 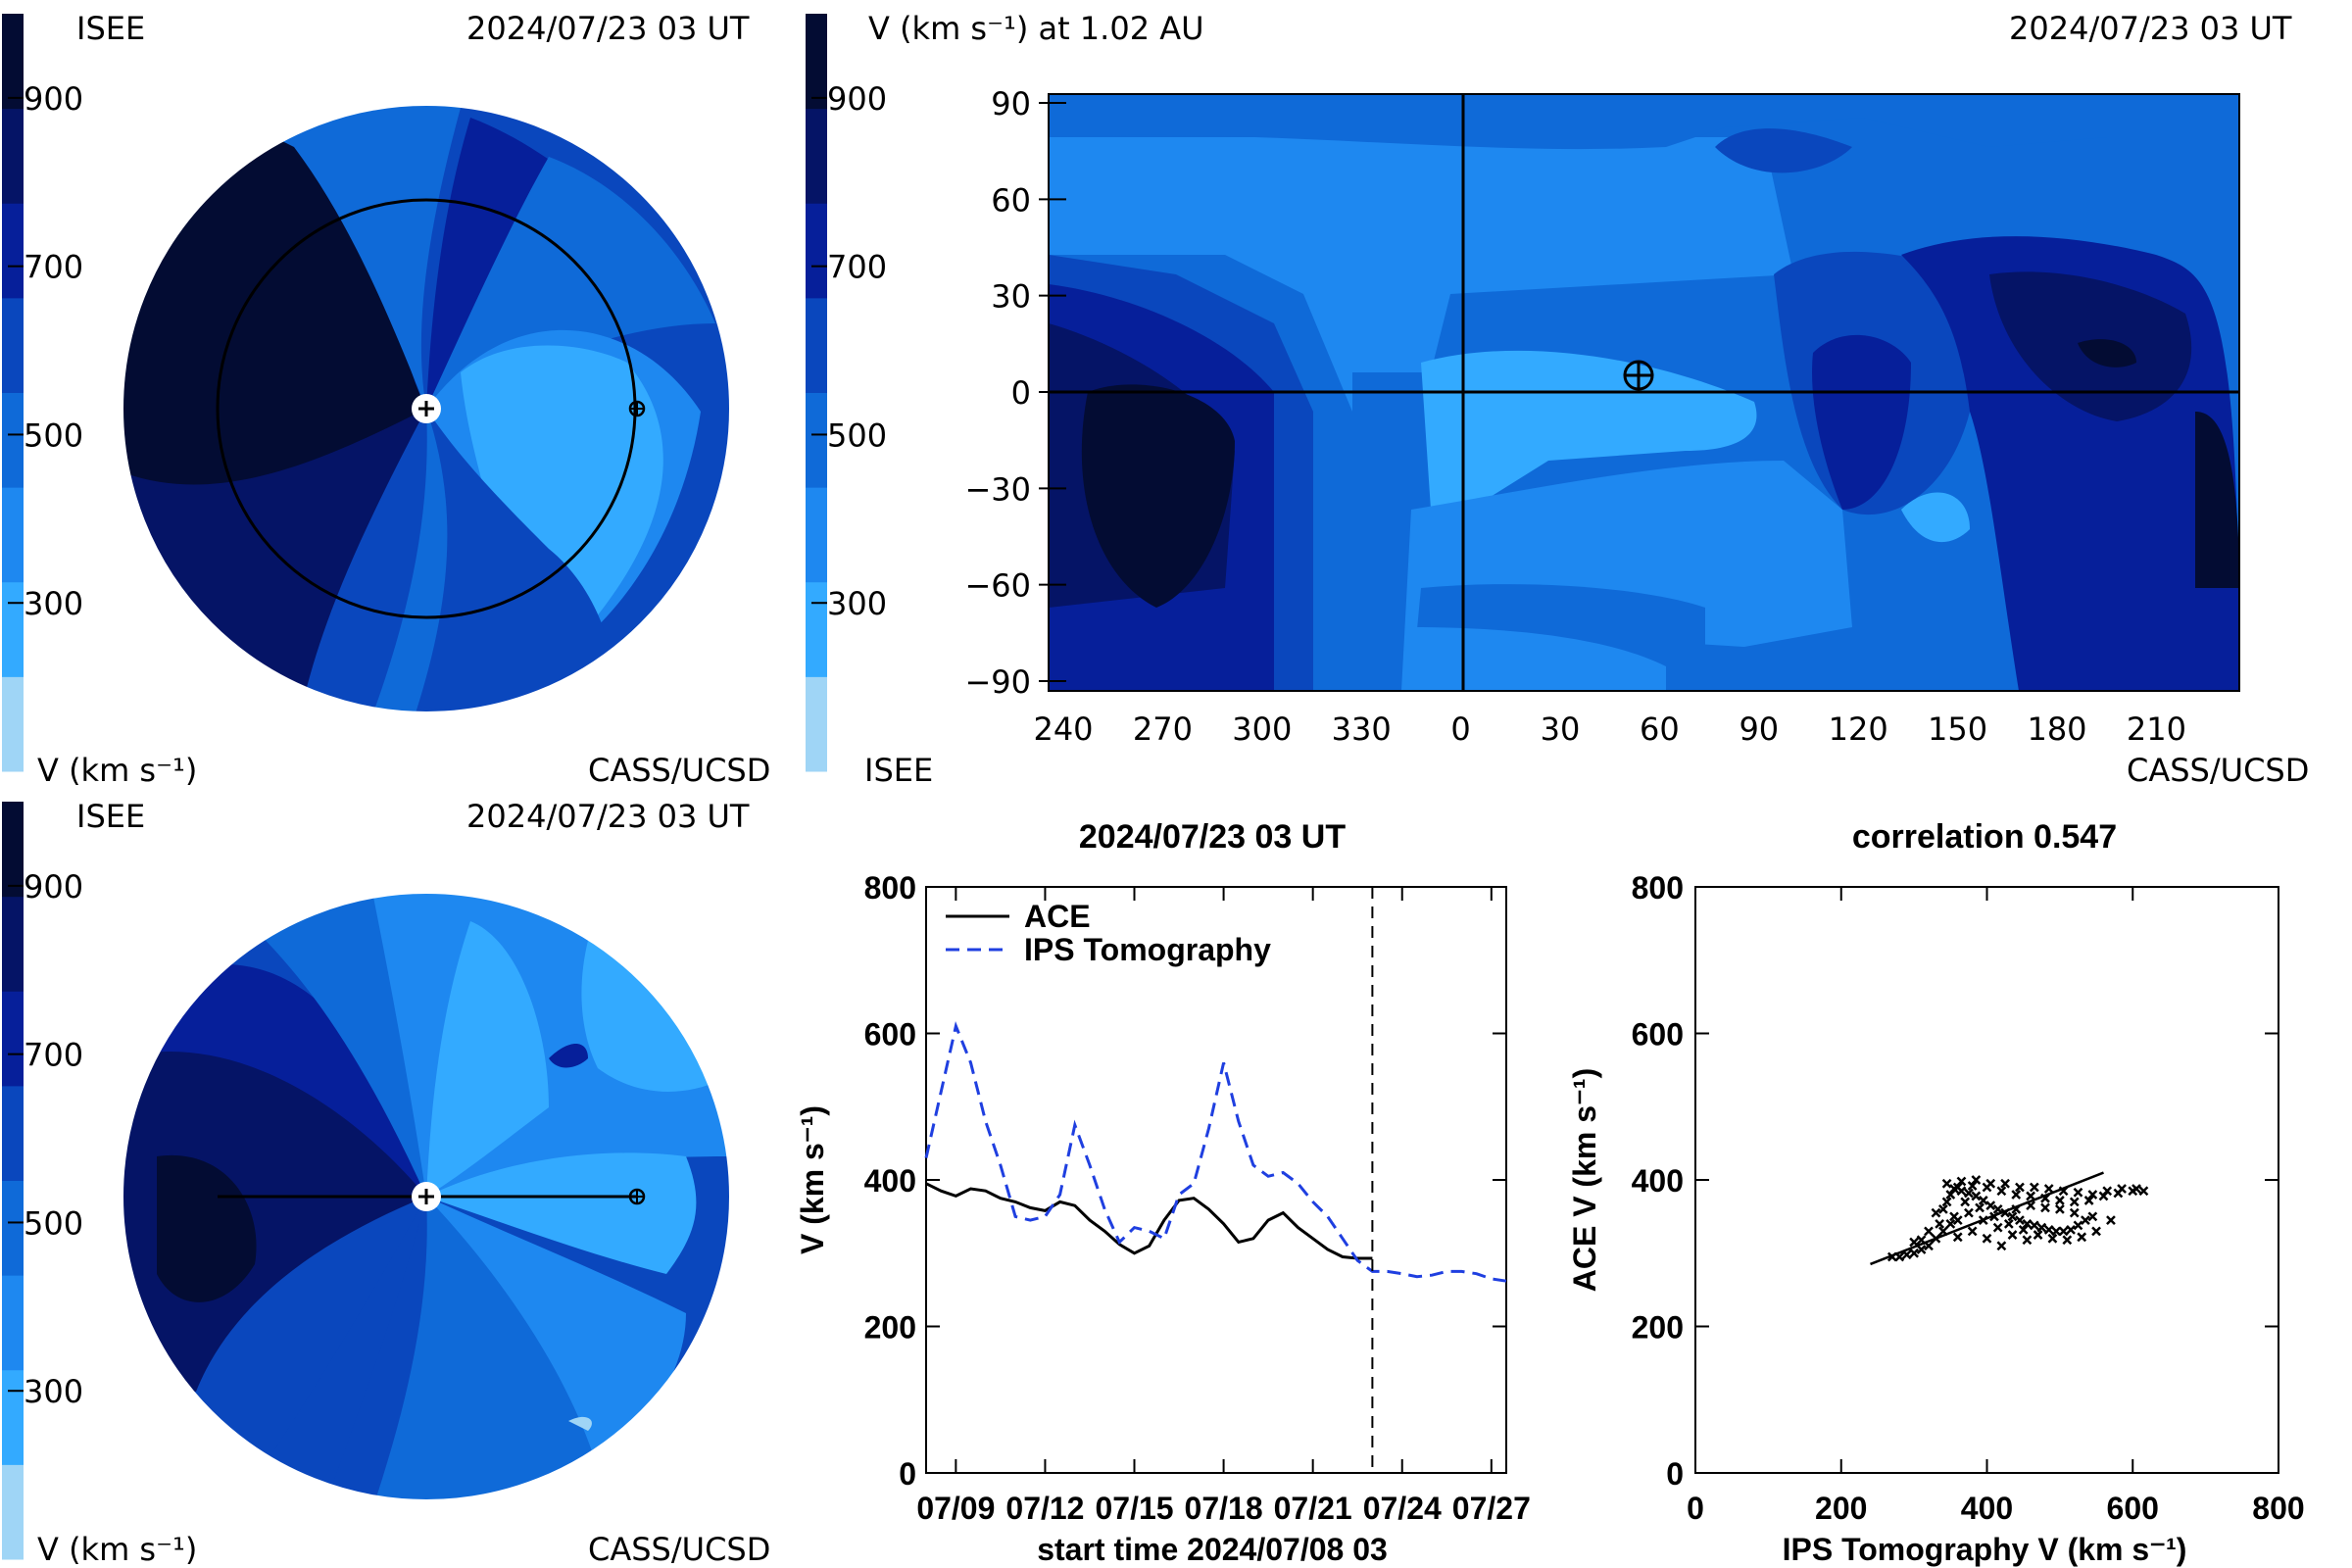 I want to click on scatter-axes: 00 200 200 400 400 600 600 800 800, so click(x=1968, y=1198).